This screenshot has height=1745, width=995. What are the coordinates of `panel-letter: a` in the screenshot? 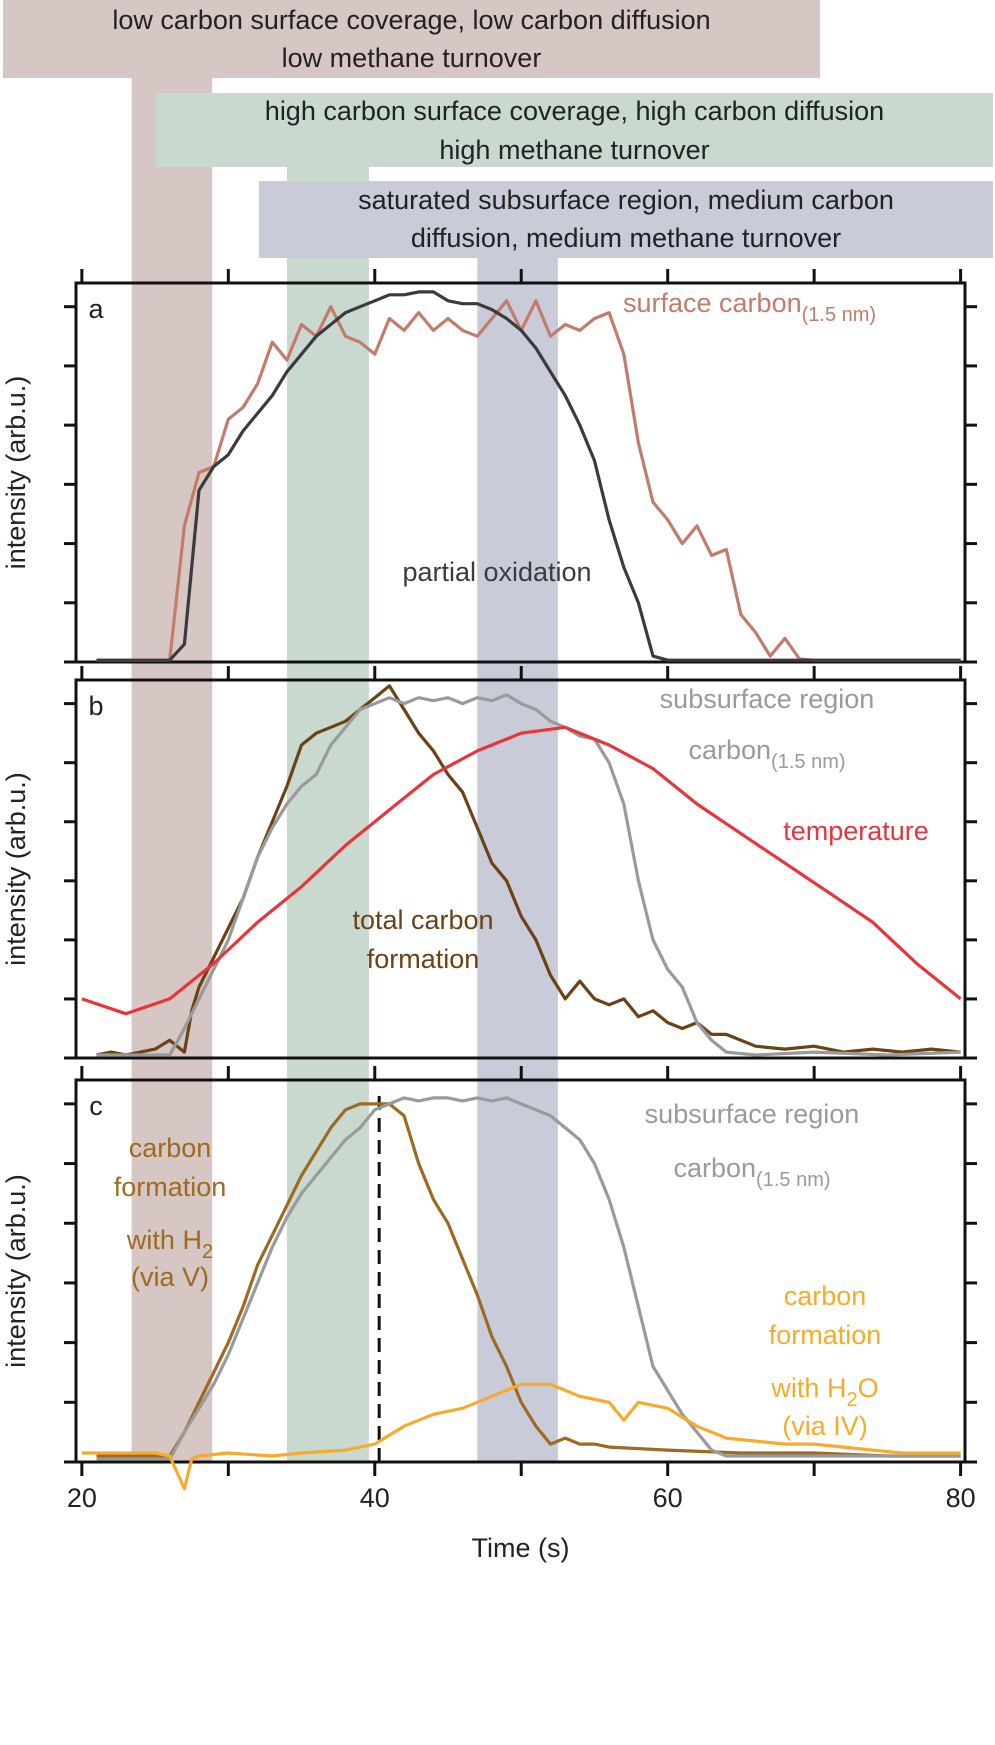 It's located at (96, 309).